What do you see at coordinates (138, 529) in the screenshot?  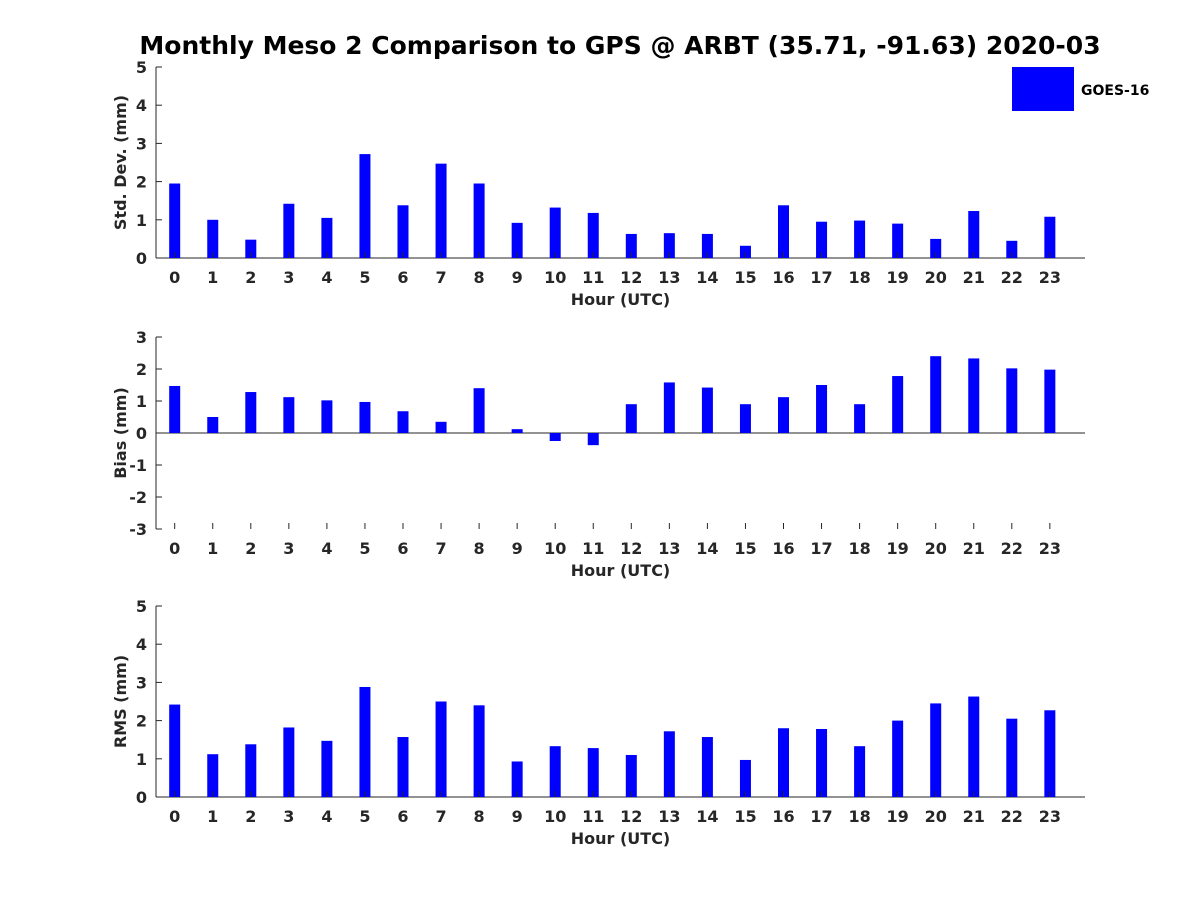 I see `y-tick-label: -3` at bounding box center [138, 529].